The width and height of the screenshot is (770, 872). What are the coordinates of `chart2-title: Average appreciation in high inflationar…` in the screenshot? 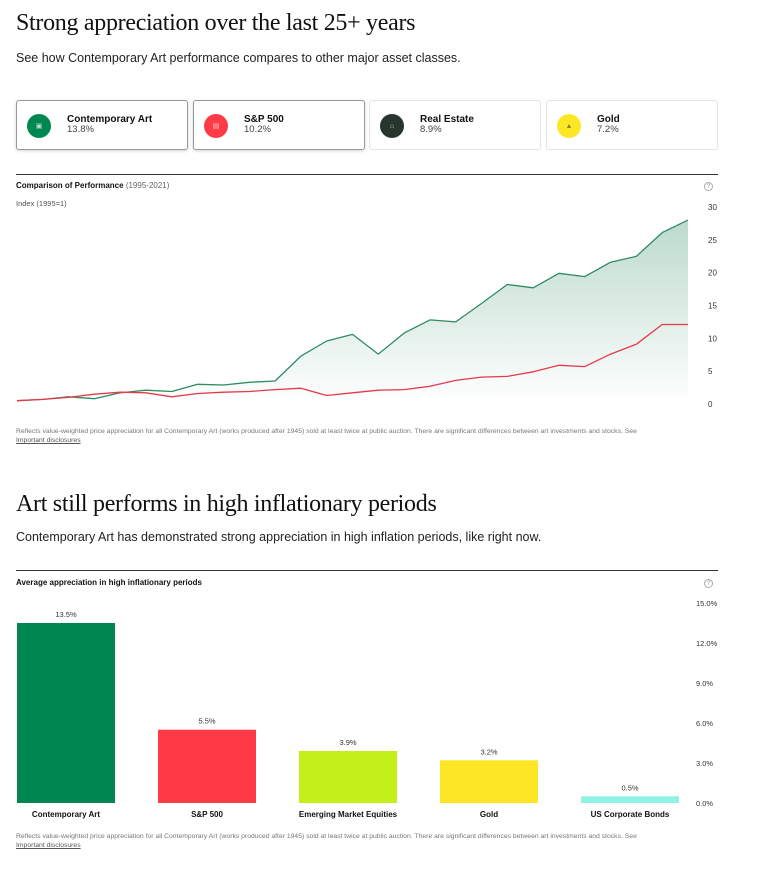 It's located at (109, 582).